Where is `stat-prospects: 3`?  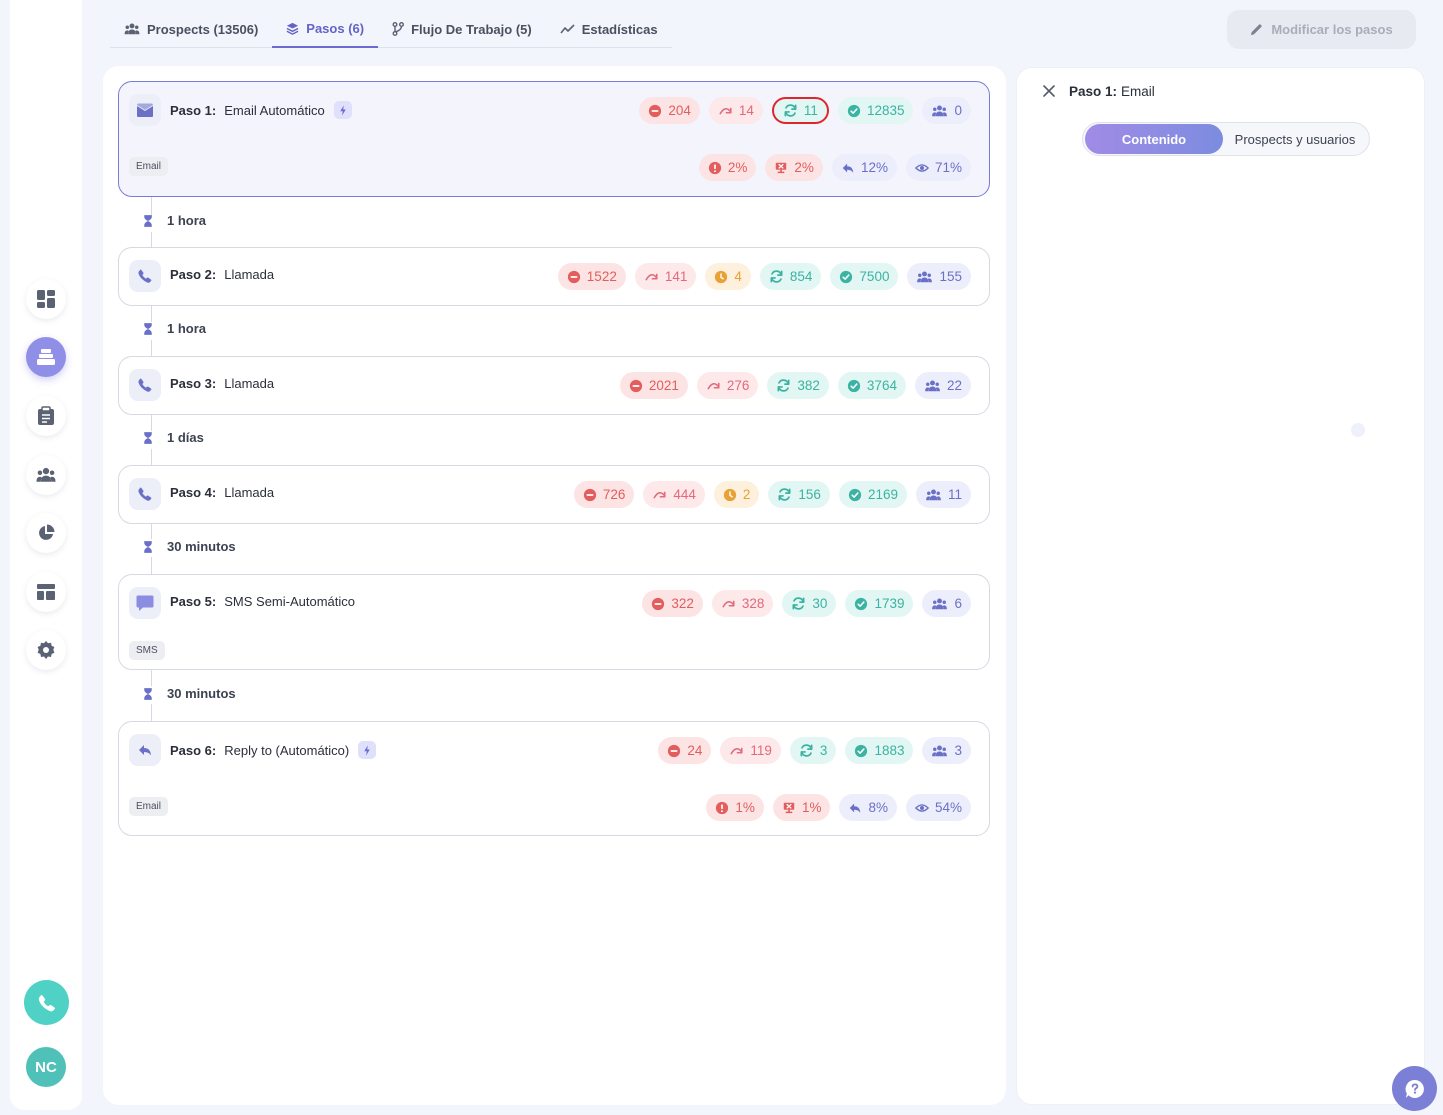
stat-prospects: 3 is located at coordinates (946, 750).